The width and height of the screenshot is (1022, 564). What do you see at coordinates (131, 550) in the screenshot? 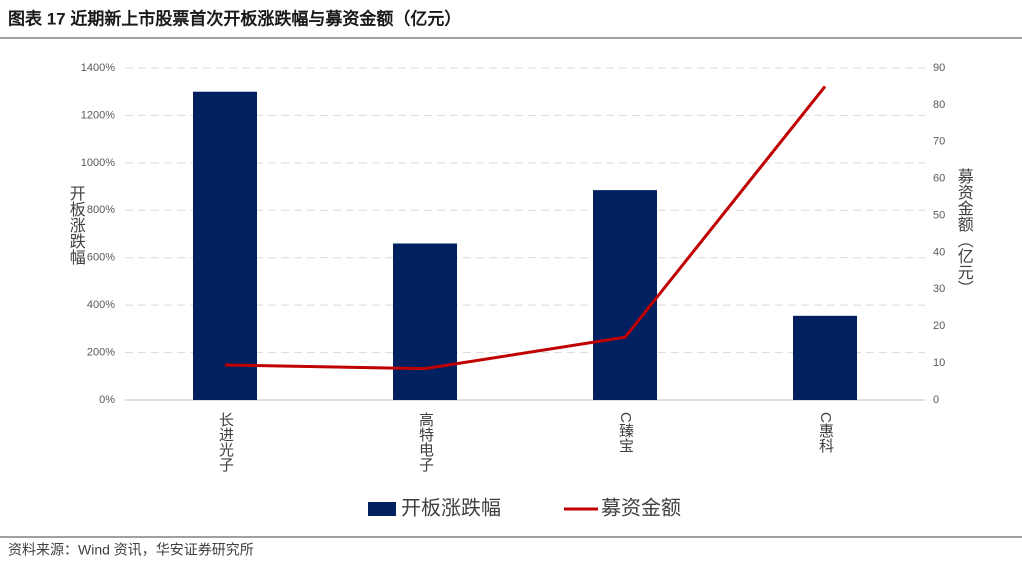
I see `source-note: 资料来源：Wind 资讯，华安证券研究所` at bounding box center [131, 550].